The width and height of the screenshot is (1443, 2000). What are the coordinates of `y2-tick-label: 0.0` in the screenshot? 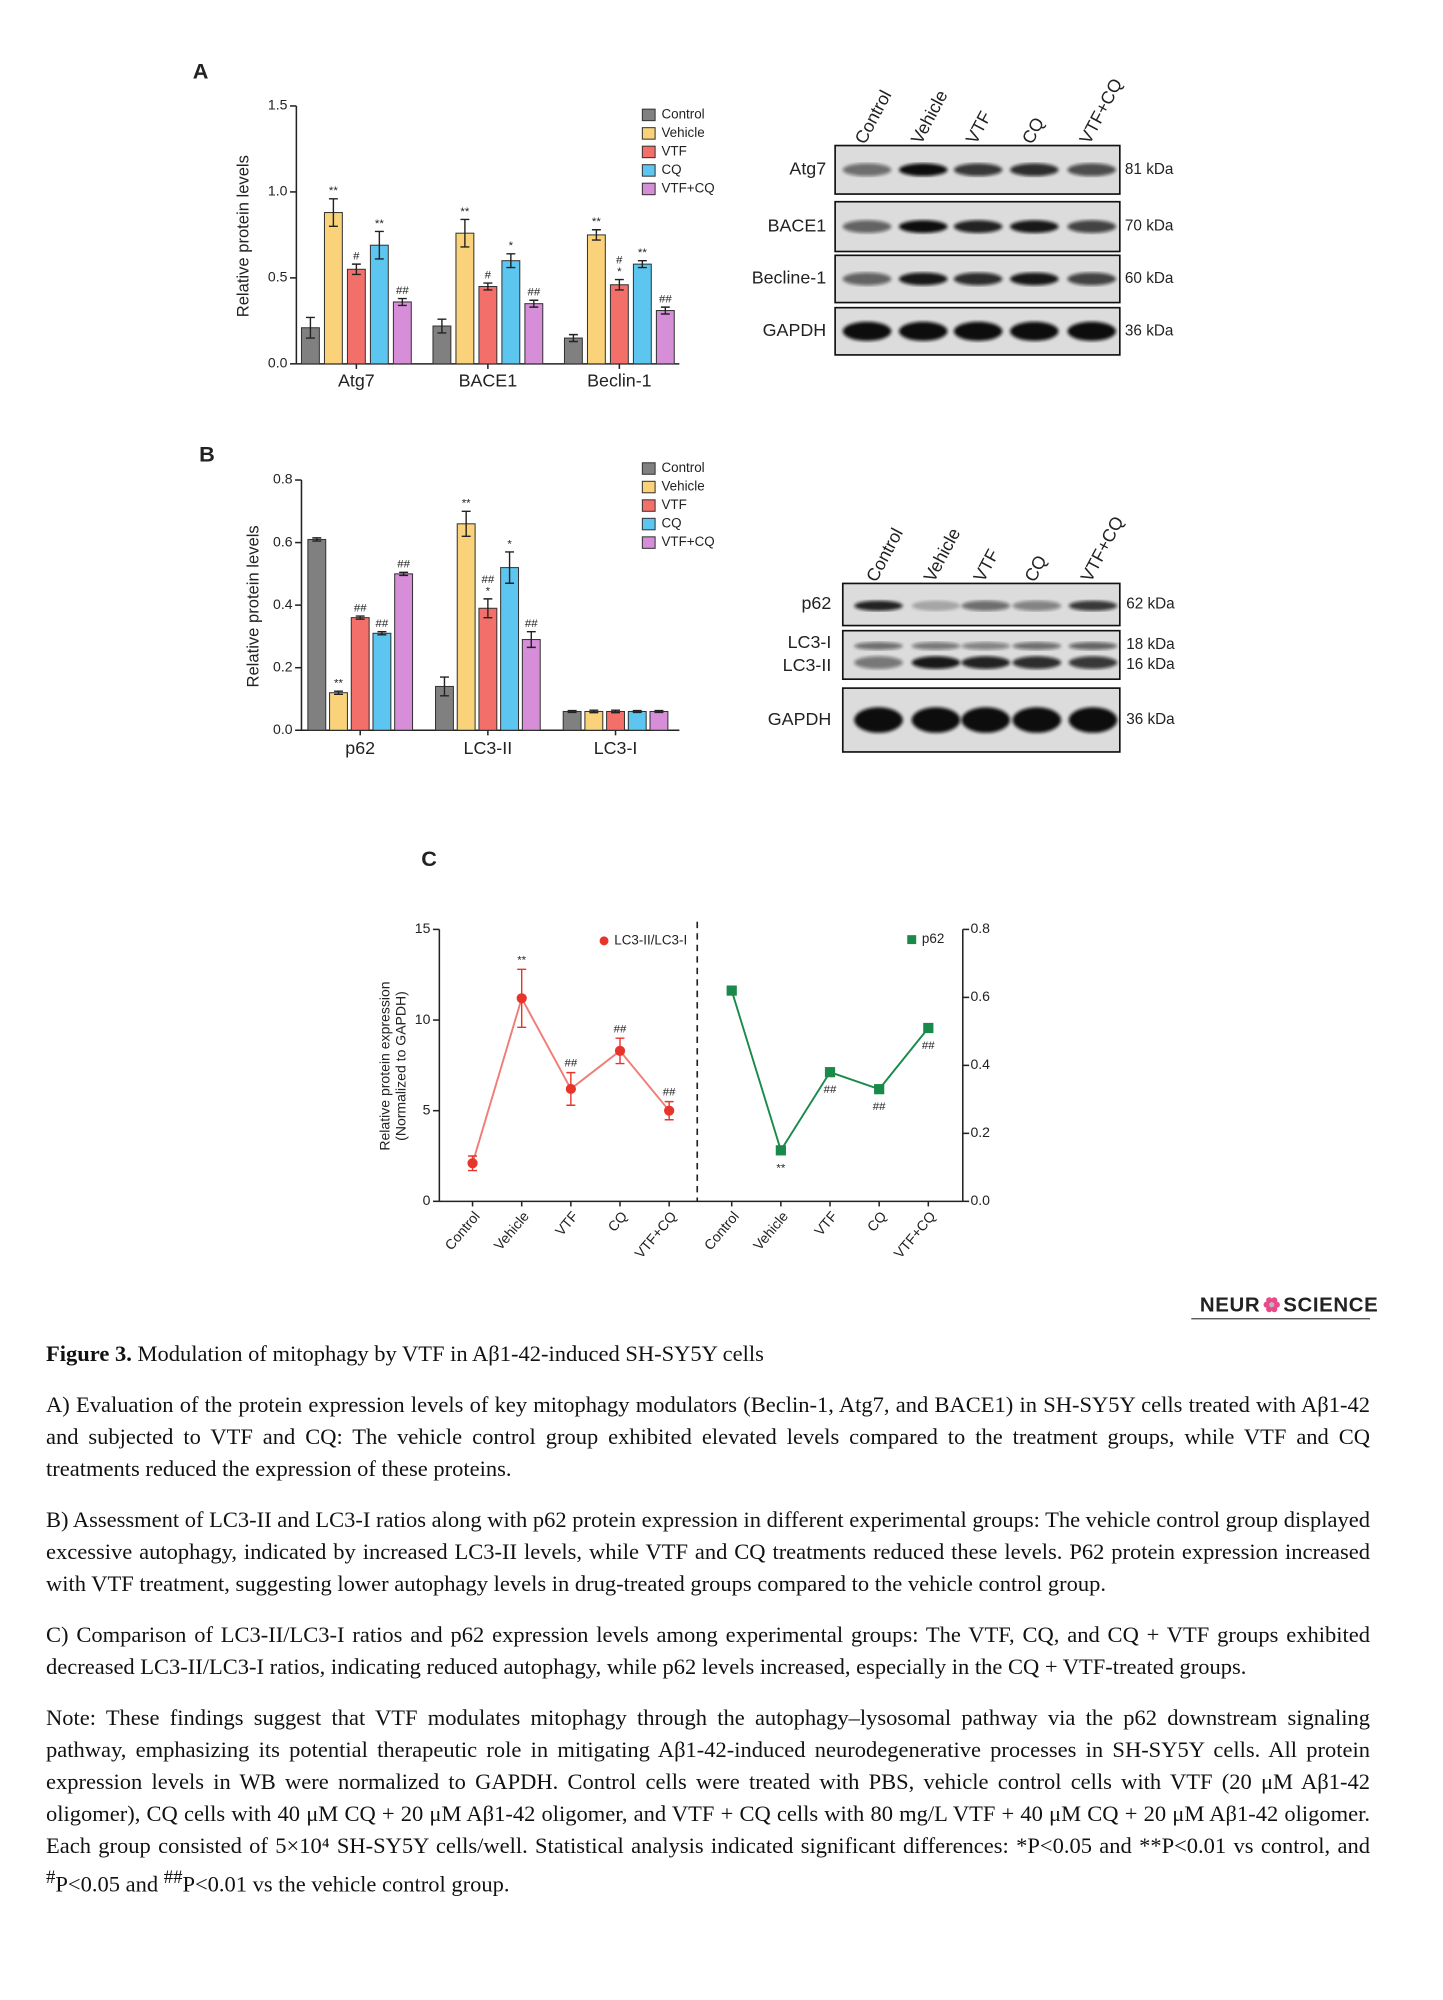 It's located at (980, 1200).